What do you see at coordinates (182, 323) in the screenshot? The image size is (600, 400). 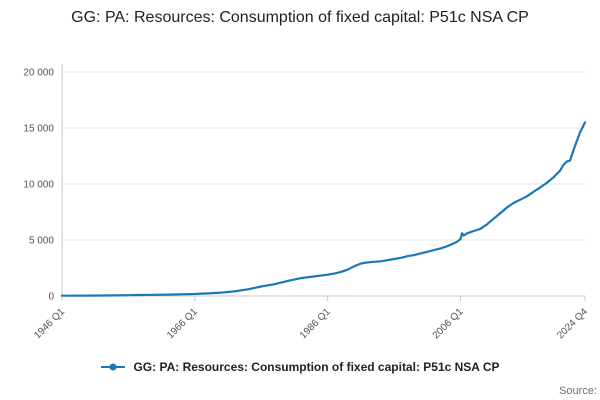 I see `x-tick-label: 1966 Q1` at bounding box center [182, 323].